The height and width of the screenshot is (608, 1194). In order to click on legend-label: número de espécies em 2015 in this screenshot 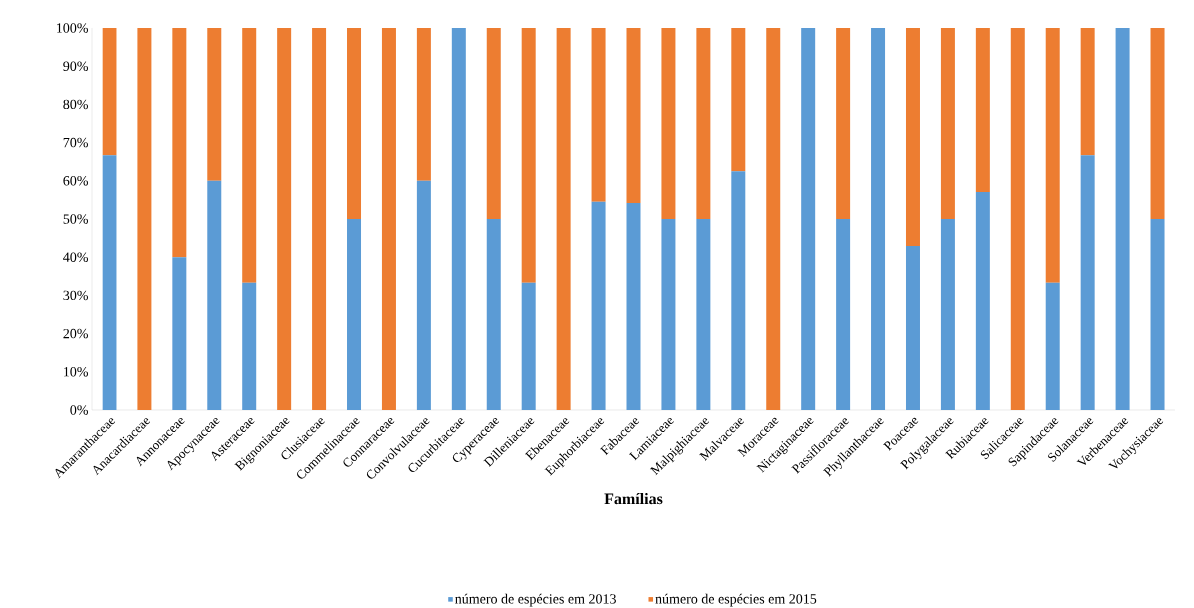, I will do `click(736, 600)`.